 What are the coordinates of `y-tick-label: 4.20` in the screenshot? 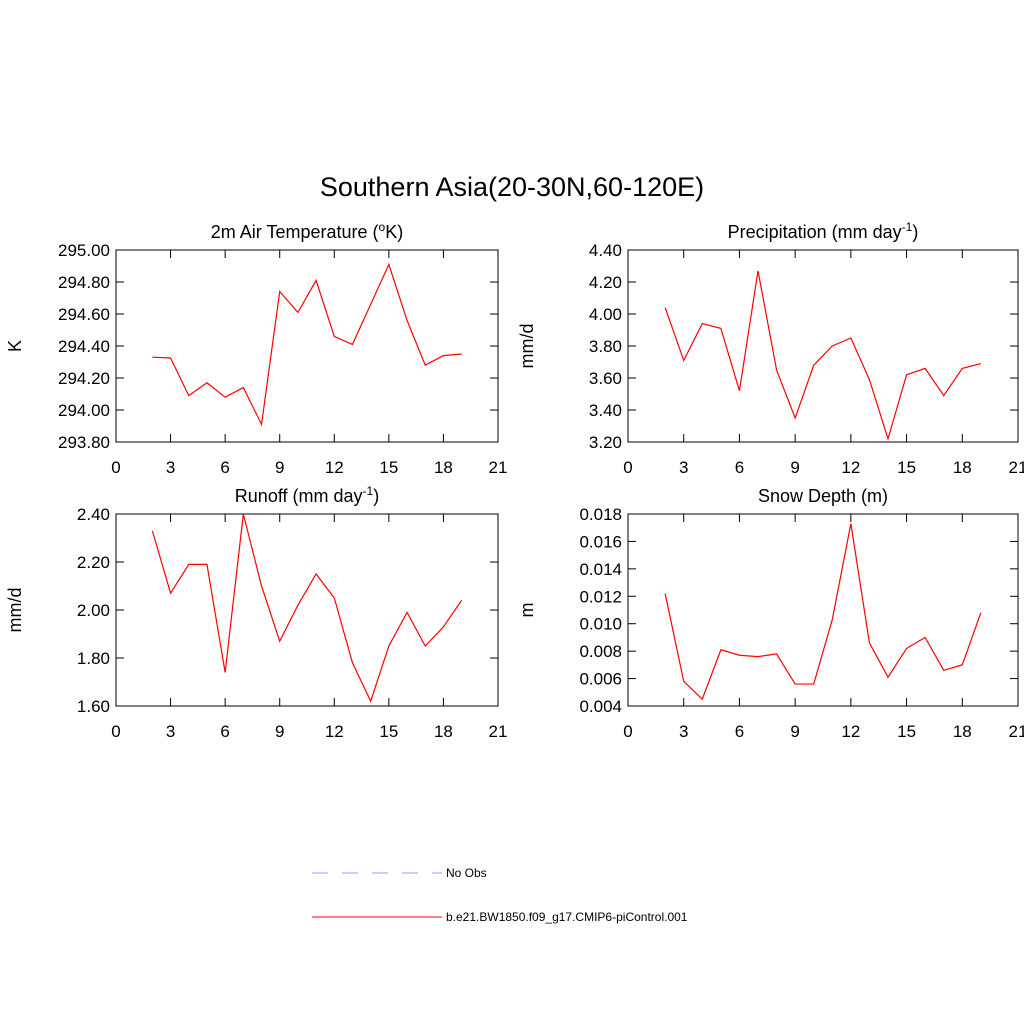 It's located at (605, 282).